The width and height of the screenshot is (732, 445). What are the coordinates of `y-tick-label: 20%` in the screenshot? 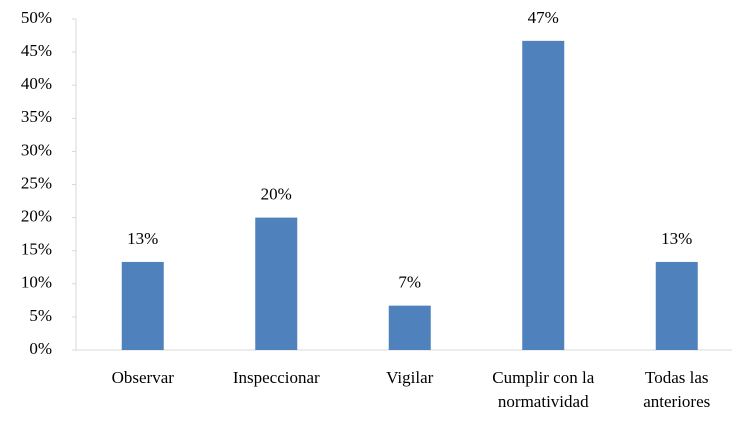 It's located at (36, 216).